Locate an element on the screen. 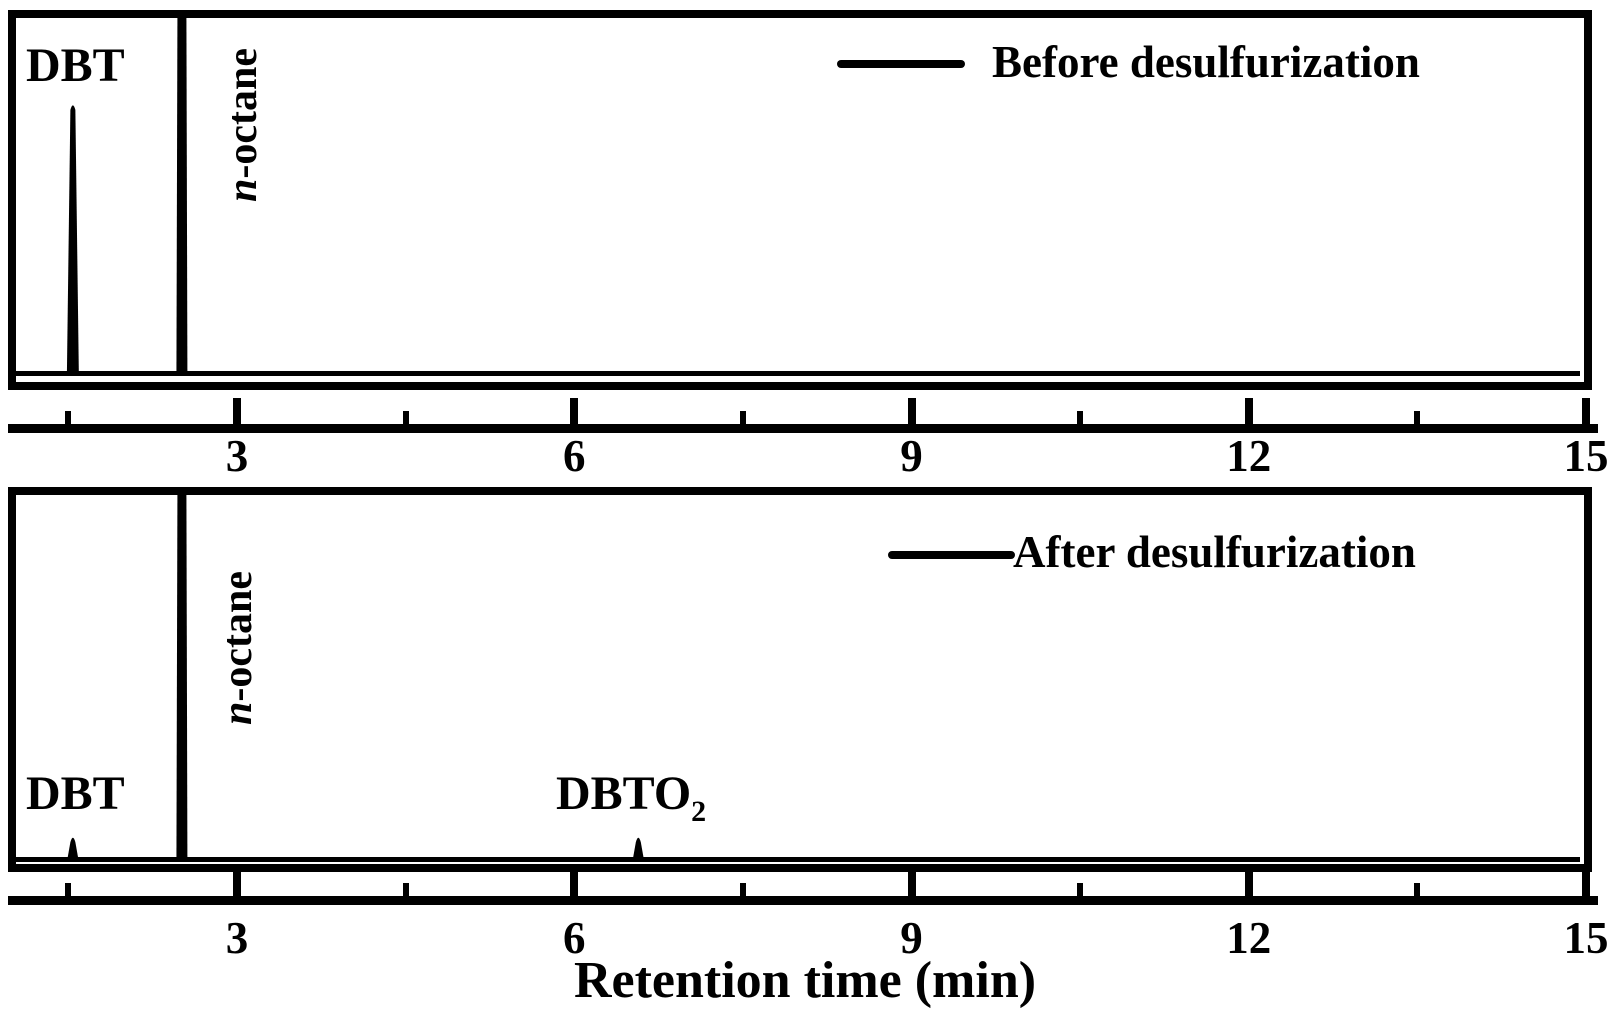  bottom-octane-peak-label: n-octane is located at coordinates (238, 648).